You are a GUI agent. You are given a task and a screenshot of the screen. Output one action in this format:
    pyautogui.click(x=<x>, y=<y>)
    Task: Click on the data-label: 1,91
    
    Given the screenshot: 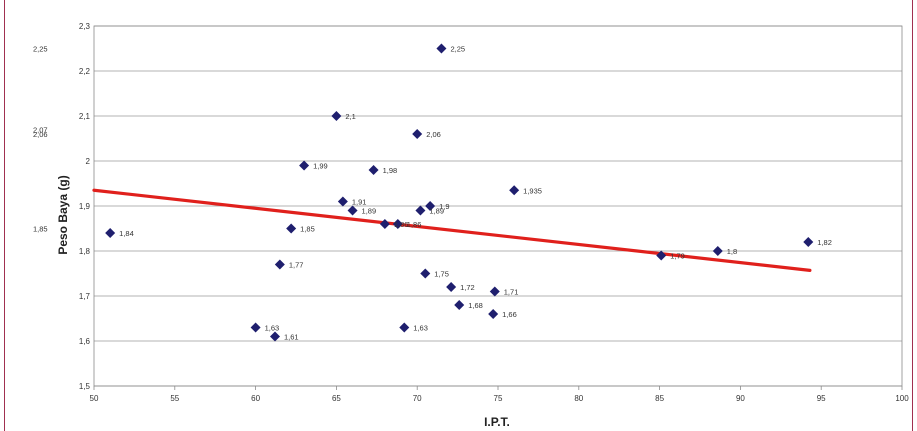 What is the action you would take?
    pyautogui.click(x=359, y=202)
    